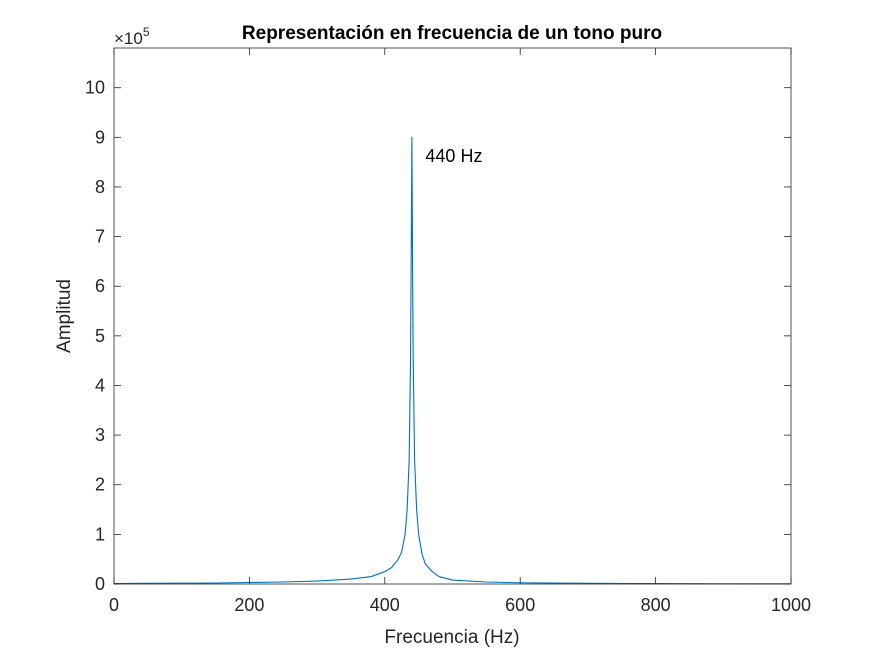  Describe the element at coordinates (100, 385) in the screenshot. I see `y-tick-label: 4` at that location.